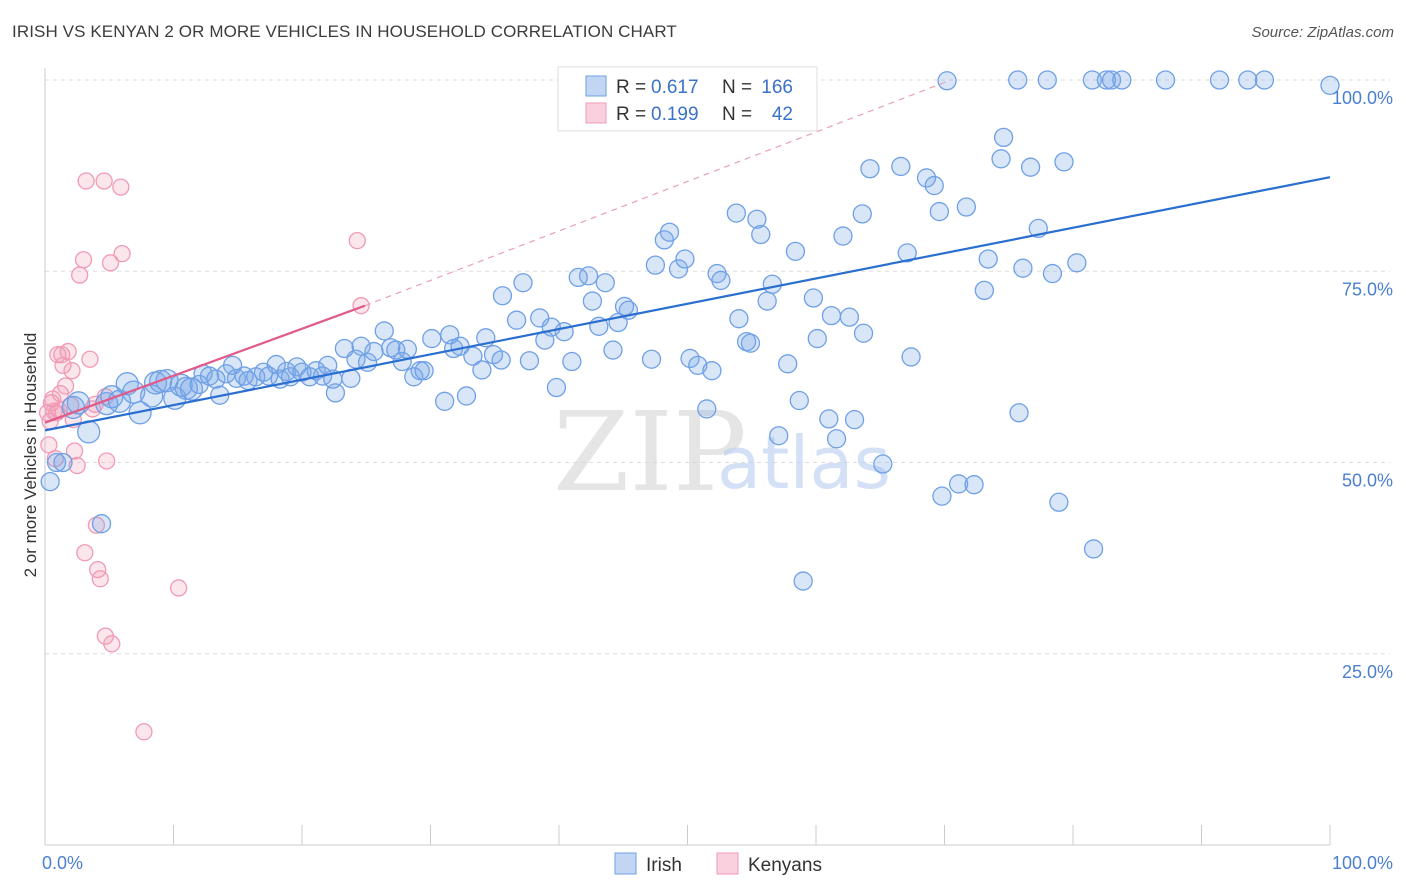  I want to click on irish-legend-swatch, so click(596, 86).